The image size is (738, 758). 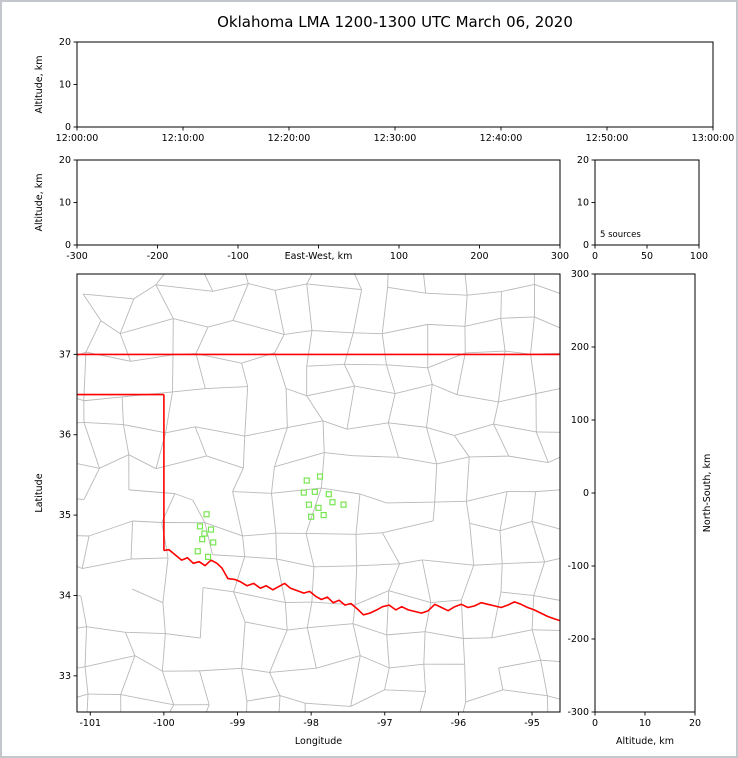 What do you see at coordinates (361, 585) in the screenshot?
I see `state-border-segment` at bounding box center [361, 585].